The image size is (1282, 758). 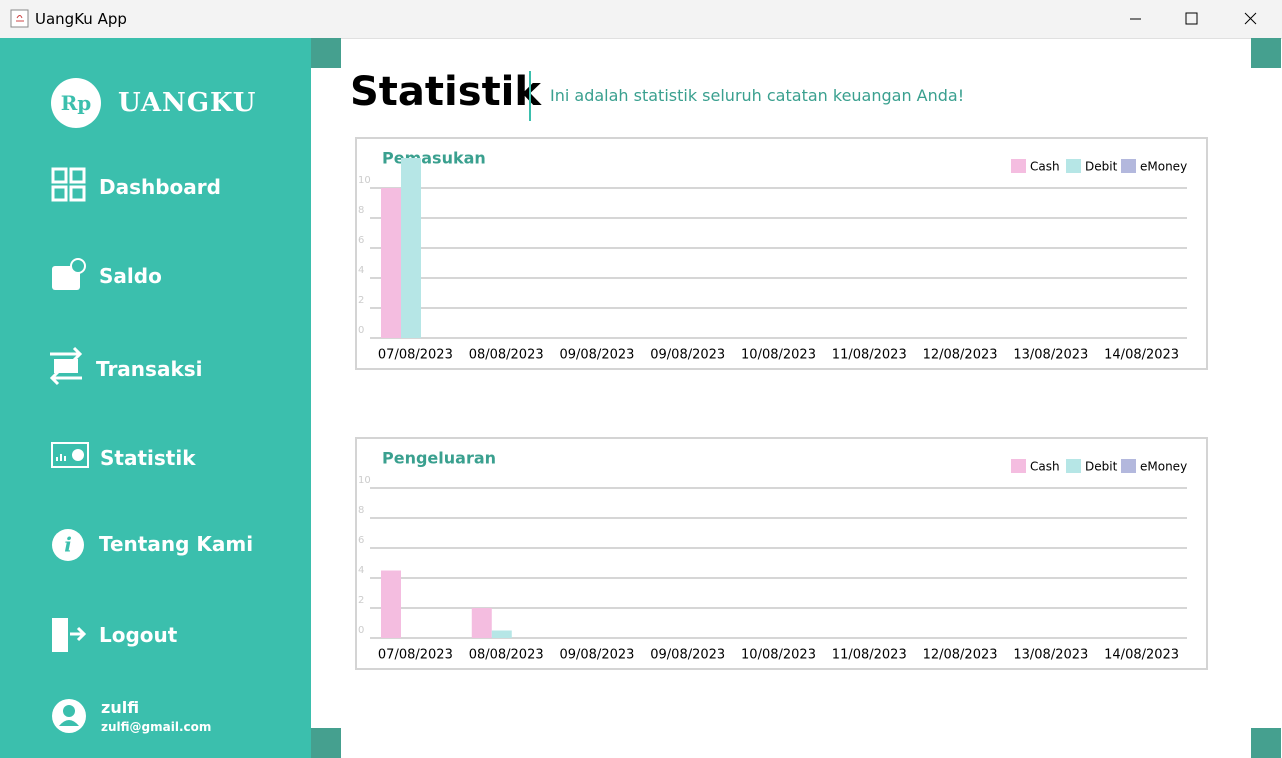 What do you see at coordinates (641, 19) in the screenshot?
I see `title-bar: UangKu App` at bounding box center [641, 19].